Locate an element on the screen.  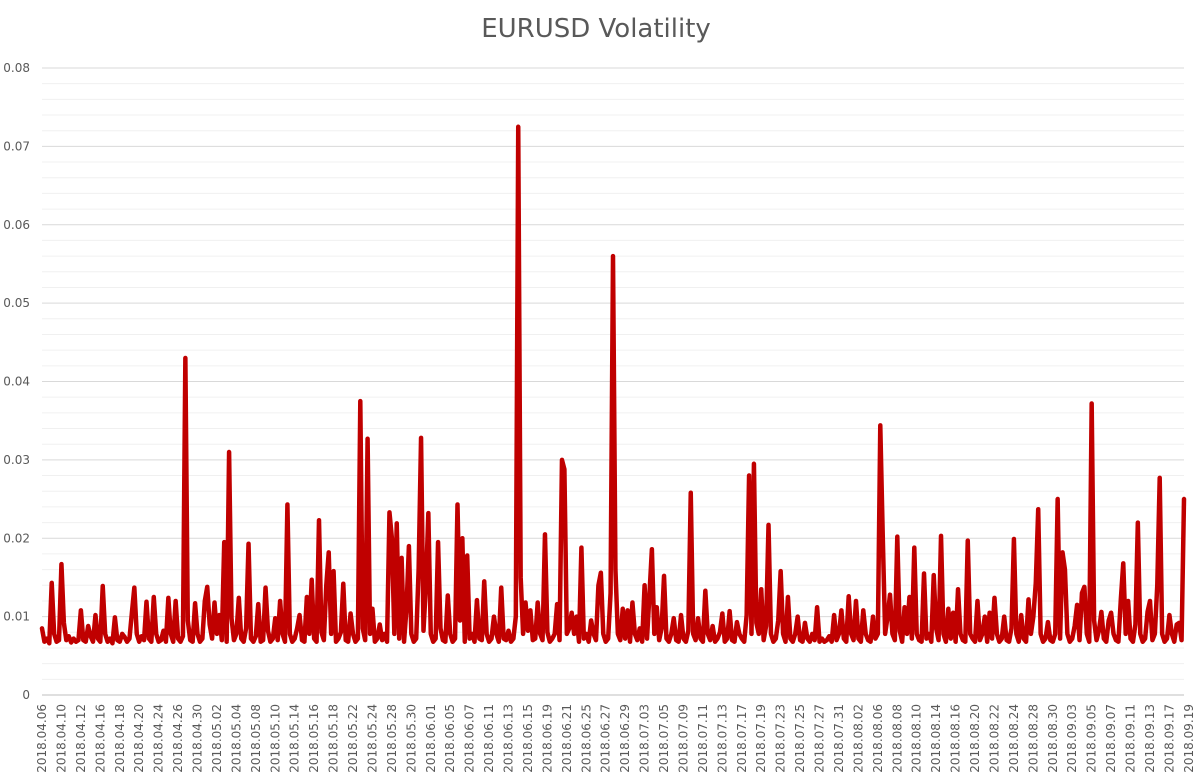
y-tick-label: 0.08 is located at coordinates (16, 68).